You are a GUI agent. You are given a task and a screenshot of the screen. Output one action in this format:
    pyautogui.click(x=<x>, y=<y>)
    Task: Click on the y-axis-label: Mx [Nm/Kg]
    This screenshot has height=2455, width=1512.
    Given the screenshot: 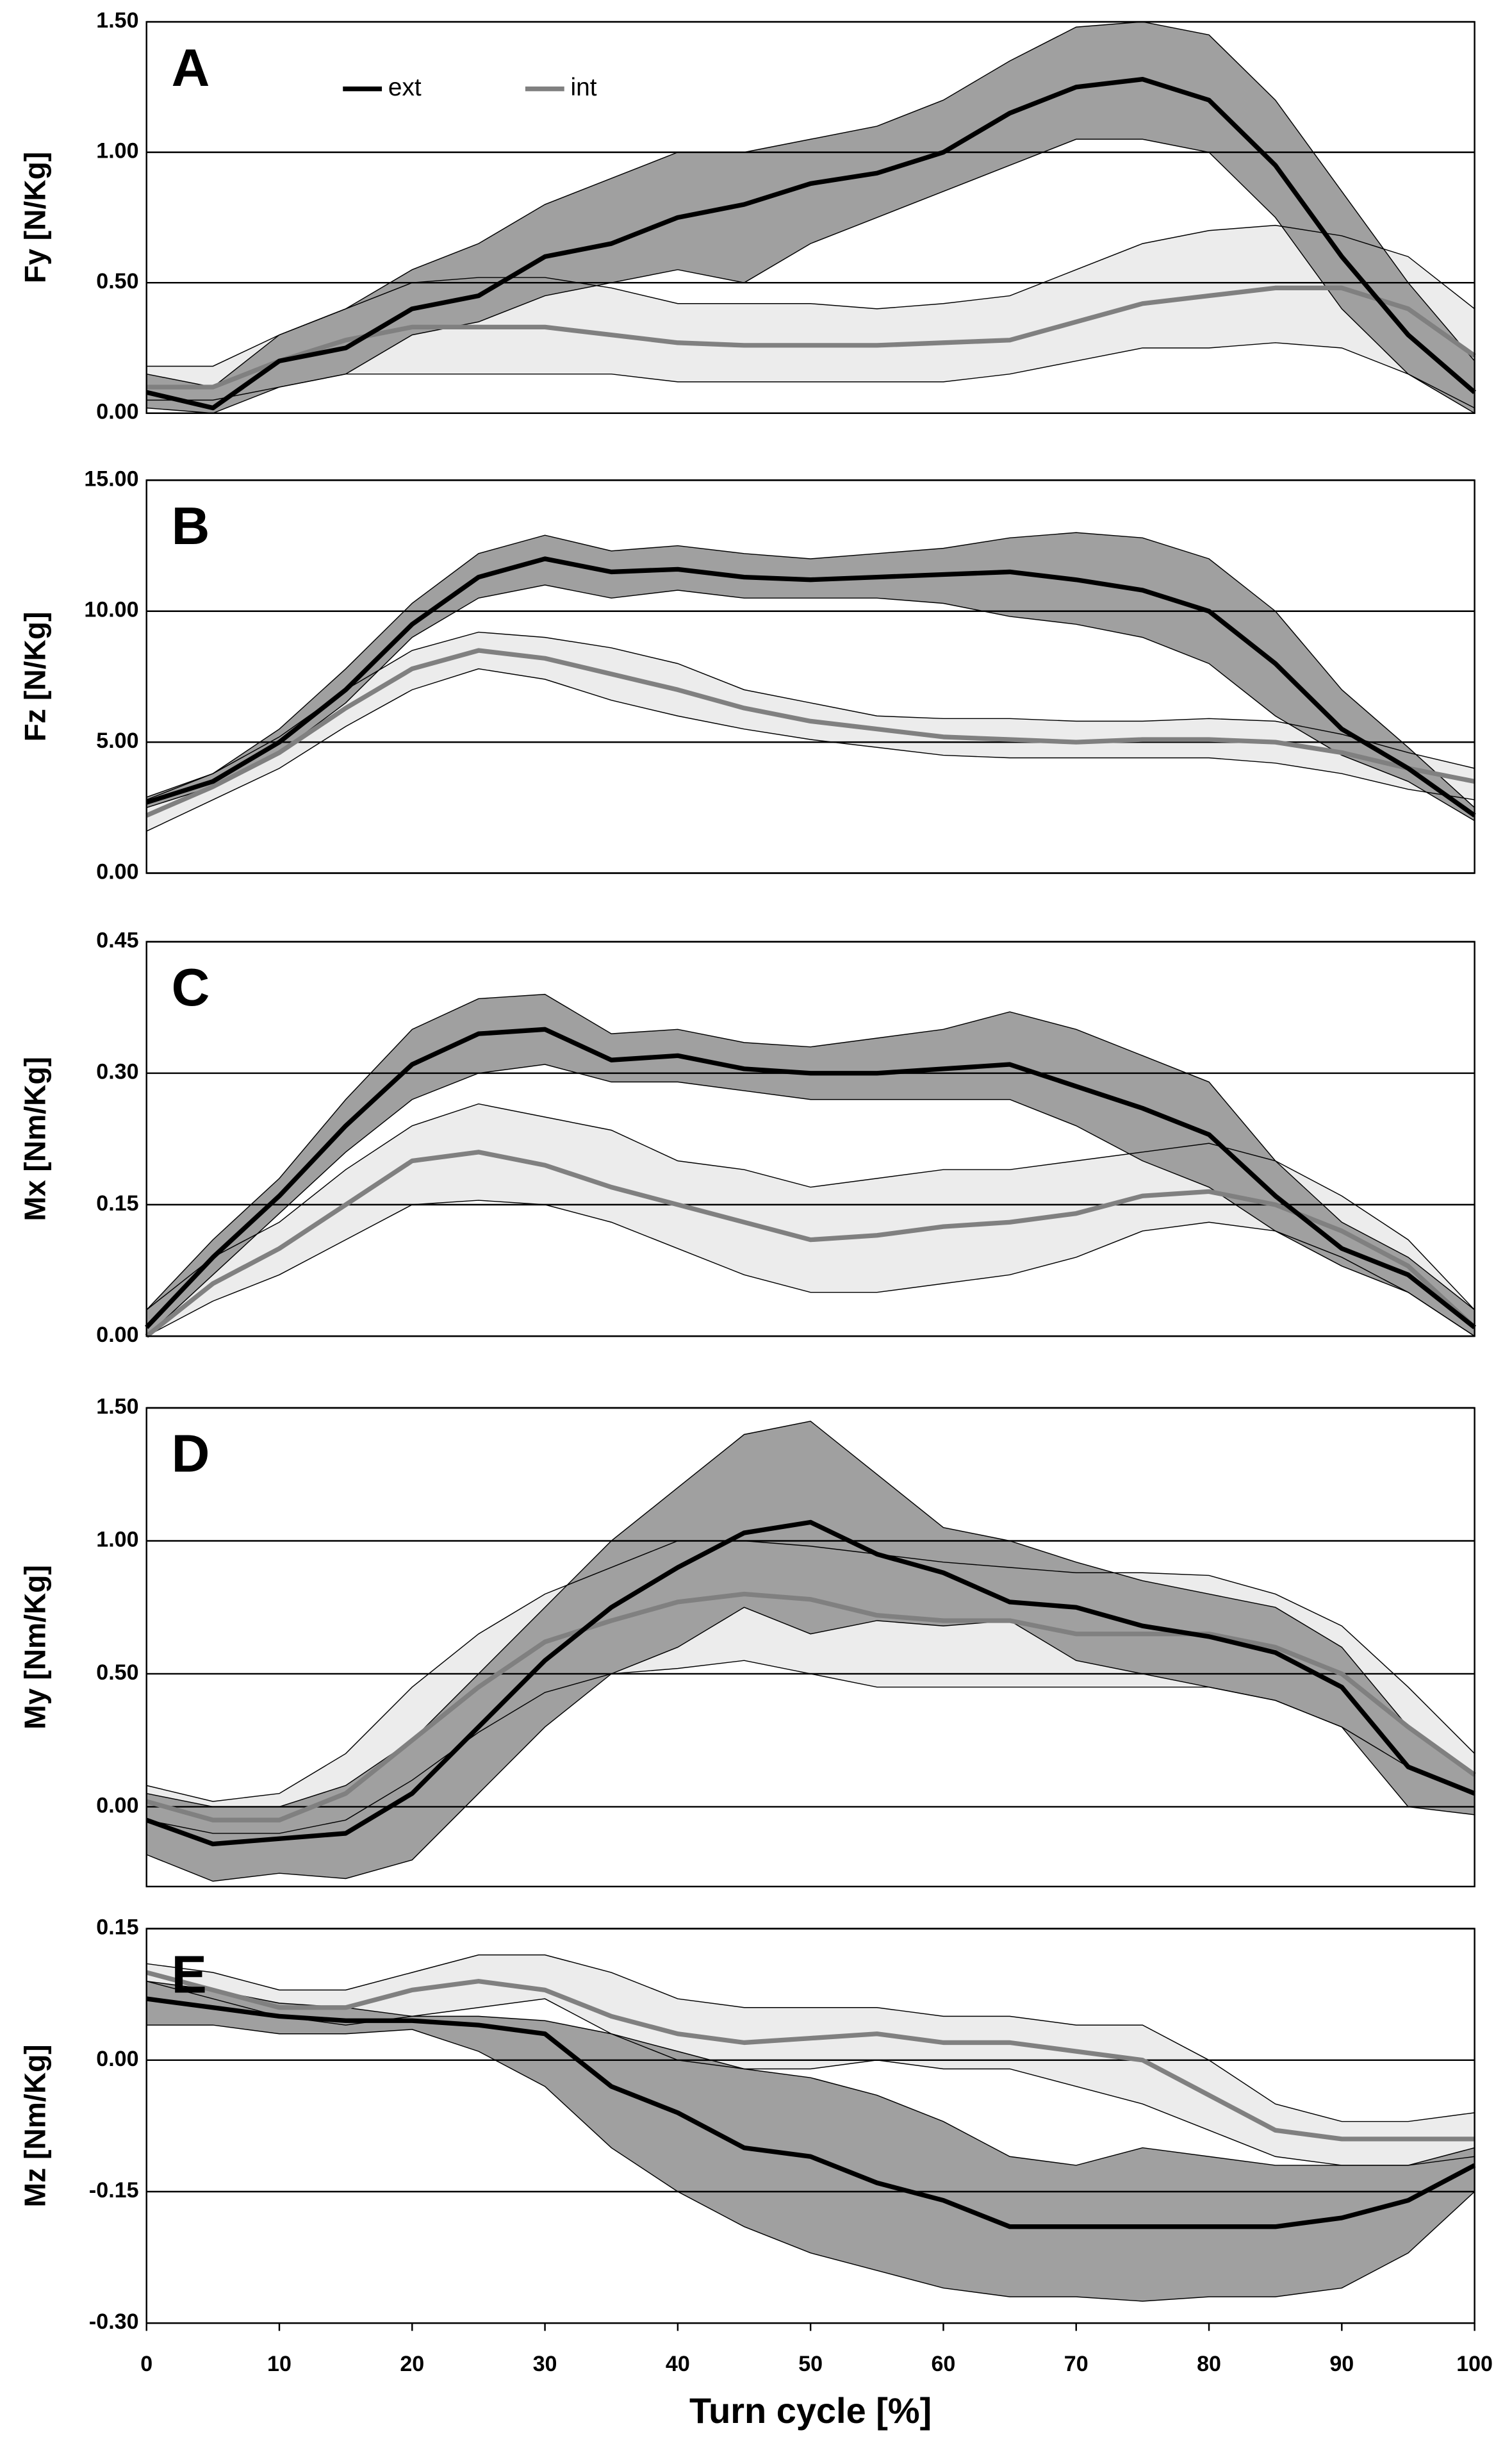 What is the action you would take?
    pyautogui.click(x=35, y=1139)
    